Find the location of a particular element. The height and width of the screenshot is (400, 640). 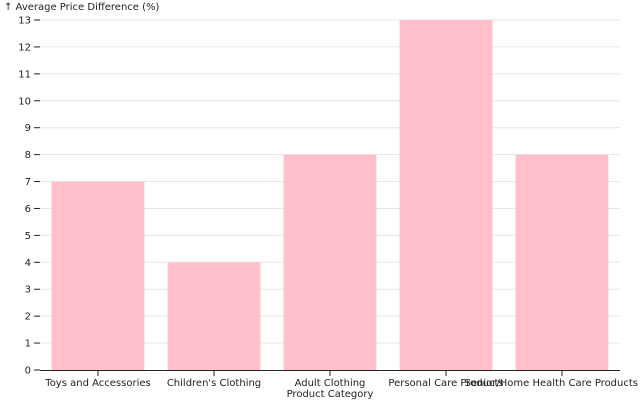

y-tick-label: 0 is located at coordinates (28, 371).